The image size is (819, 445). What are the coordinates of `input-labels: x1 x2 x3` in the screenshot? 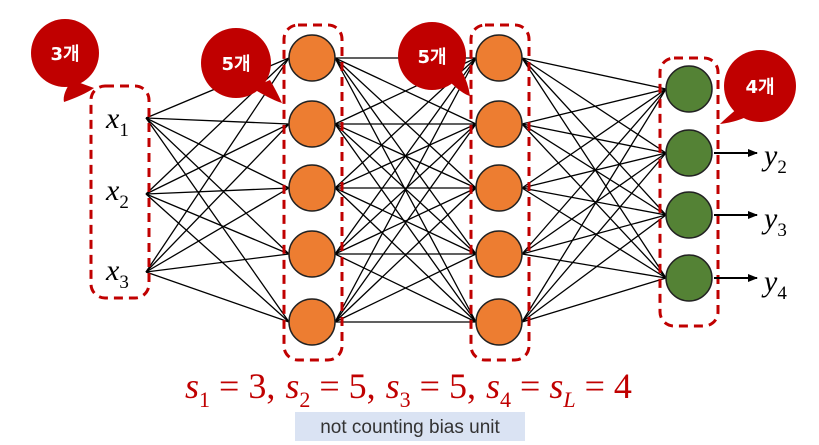 It's located at (117, 197).